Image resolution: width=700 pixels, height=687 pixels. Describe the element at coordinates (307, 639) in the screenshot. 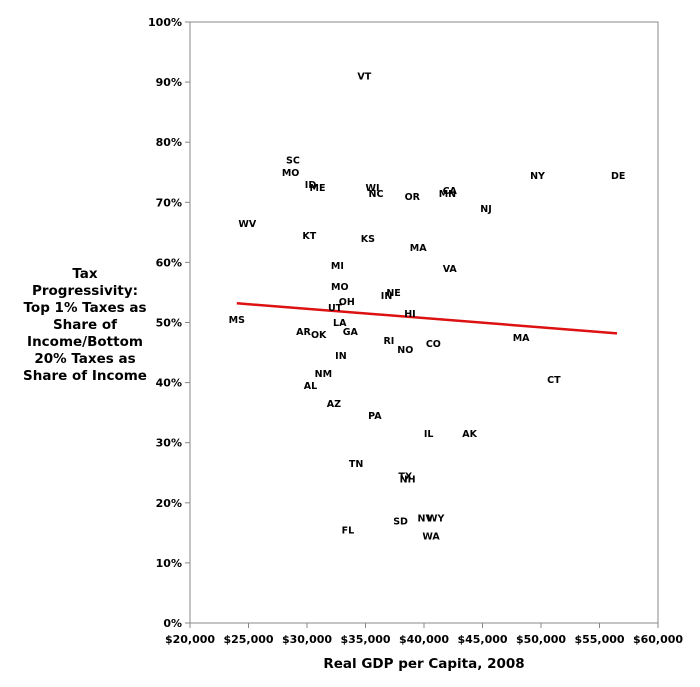

I see `x-tick-label: $30,000` at that location.